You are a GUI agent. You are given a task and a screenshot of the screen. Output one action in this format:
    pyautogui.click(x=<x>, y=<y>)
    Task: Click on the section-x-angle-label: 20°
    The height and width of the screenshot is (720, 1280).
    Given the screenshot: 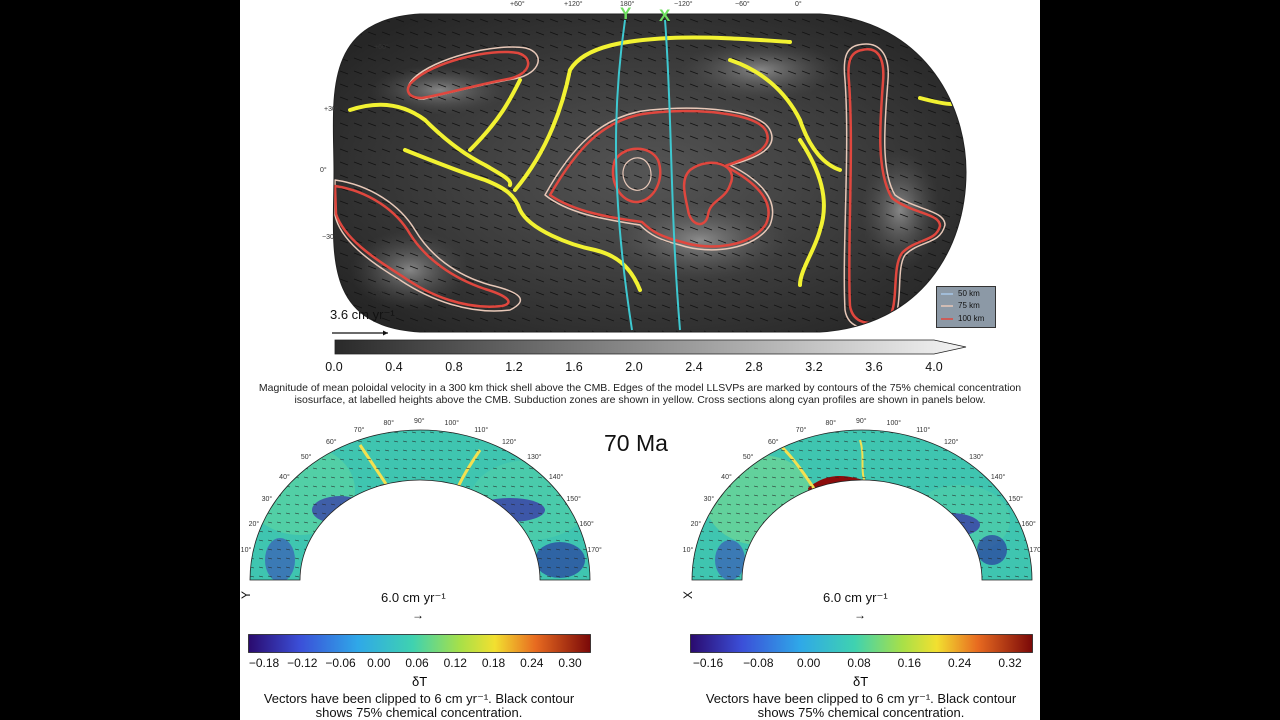 What is the action you would take?
    pyautogui.click(x=696, y=524)
    